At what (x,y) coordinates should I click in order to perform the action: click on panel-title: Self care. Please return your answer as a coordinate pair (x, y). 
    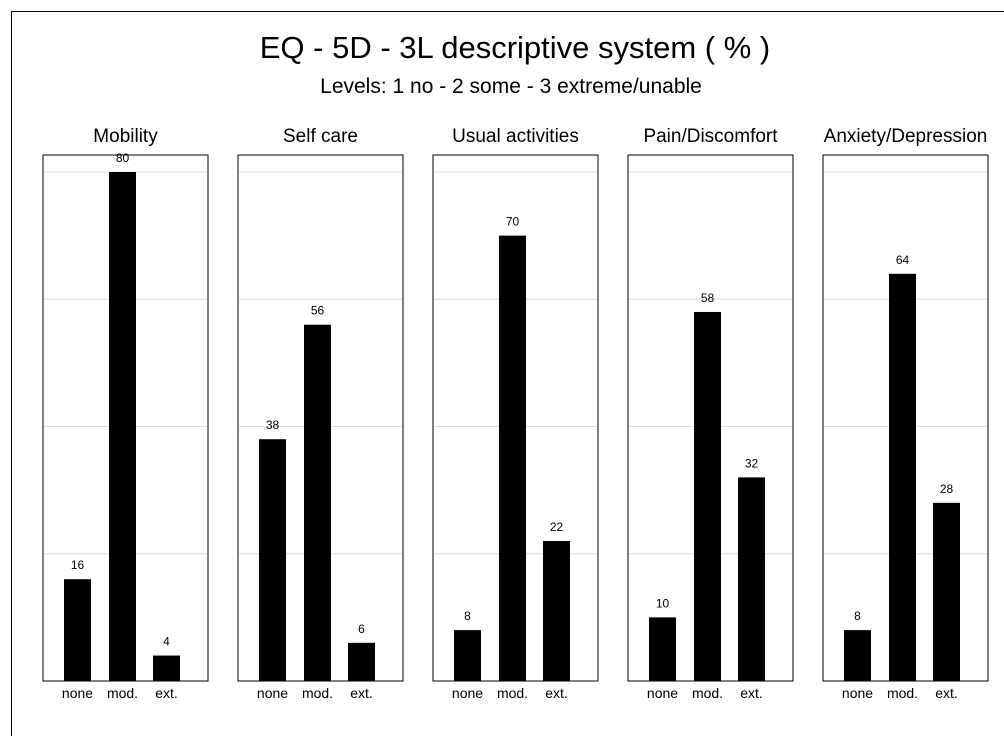
    Looking at the image, I should click on (320, 136).